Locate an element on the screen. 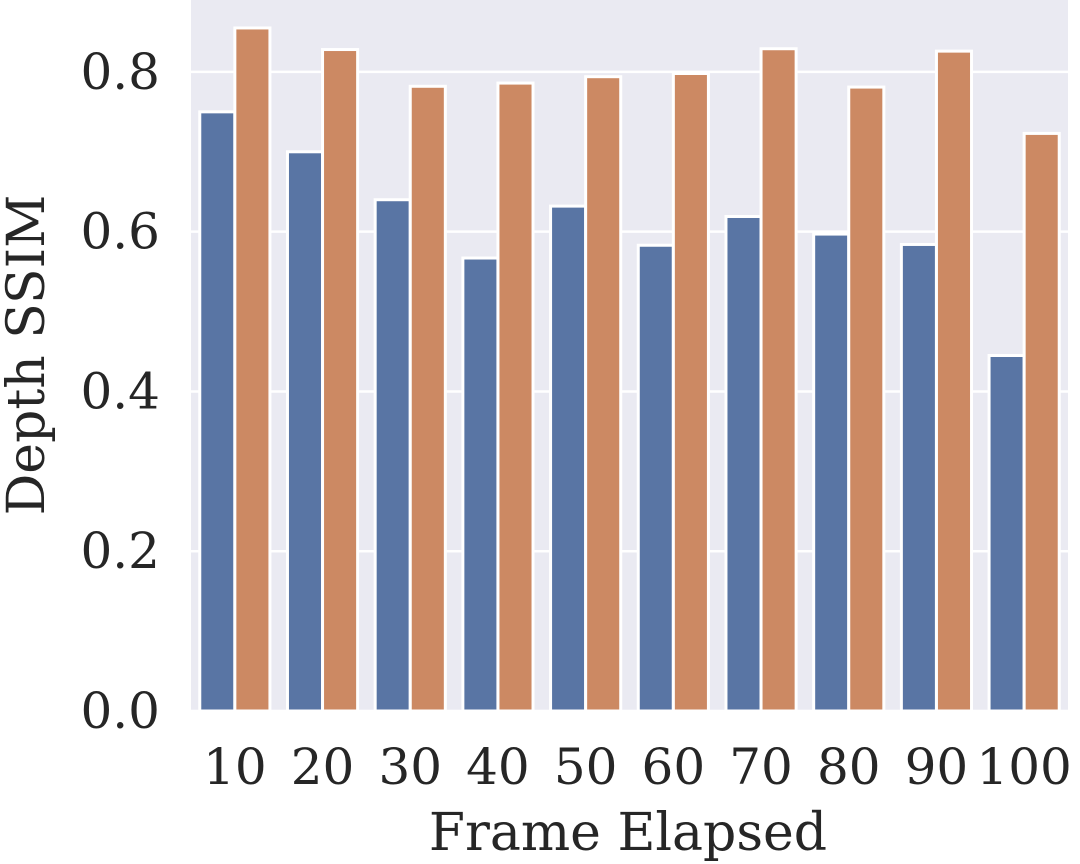  y-tick-label: 0.2 is located at coordinates (120, 551).